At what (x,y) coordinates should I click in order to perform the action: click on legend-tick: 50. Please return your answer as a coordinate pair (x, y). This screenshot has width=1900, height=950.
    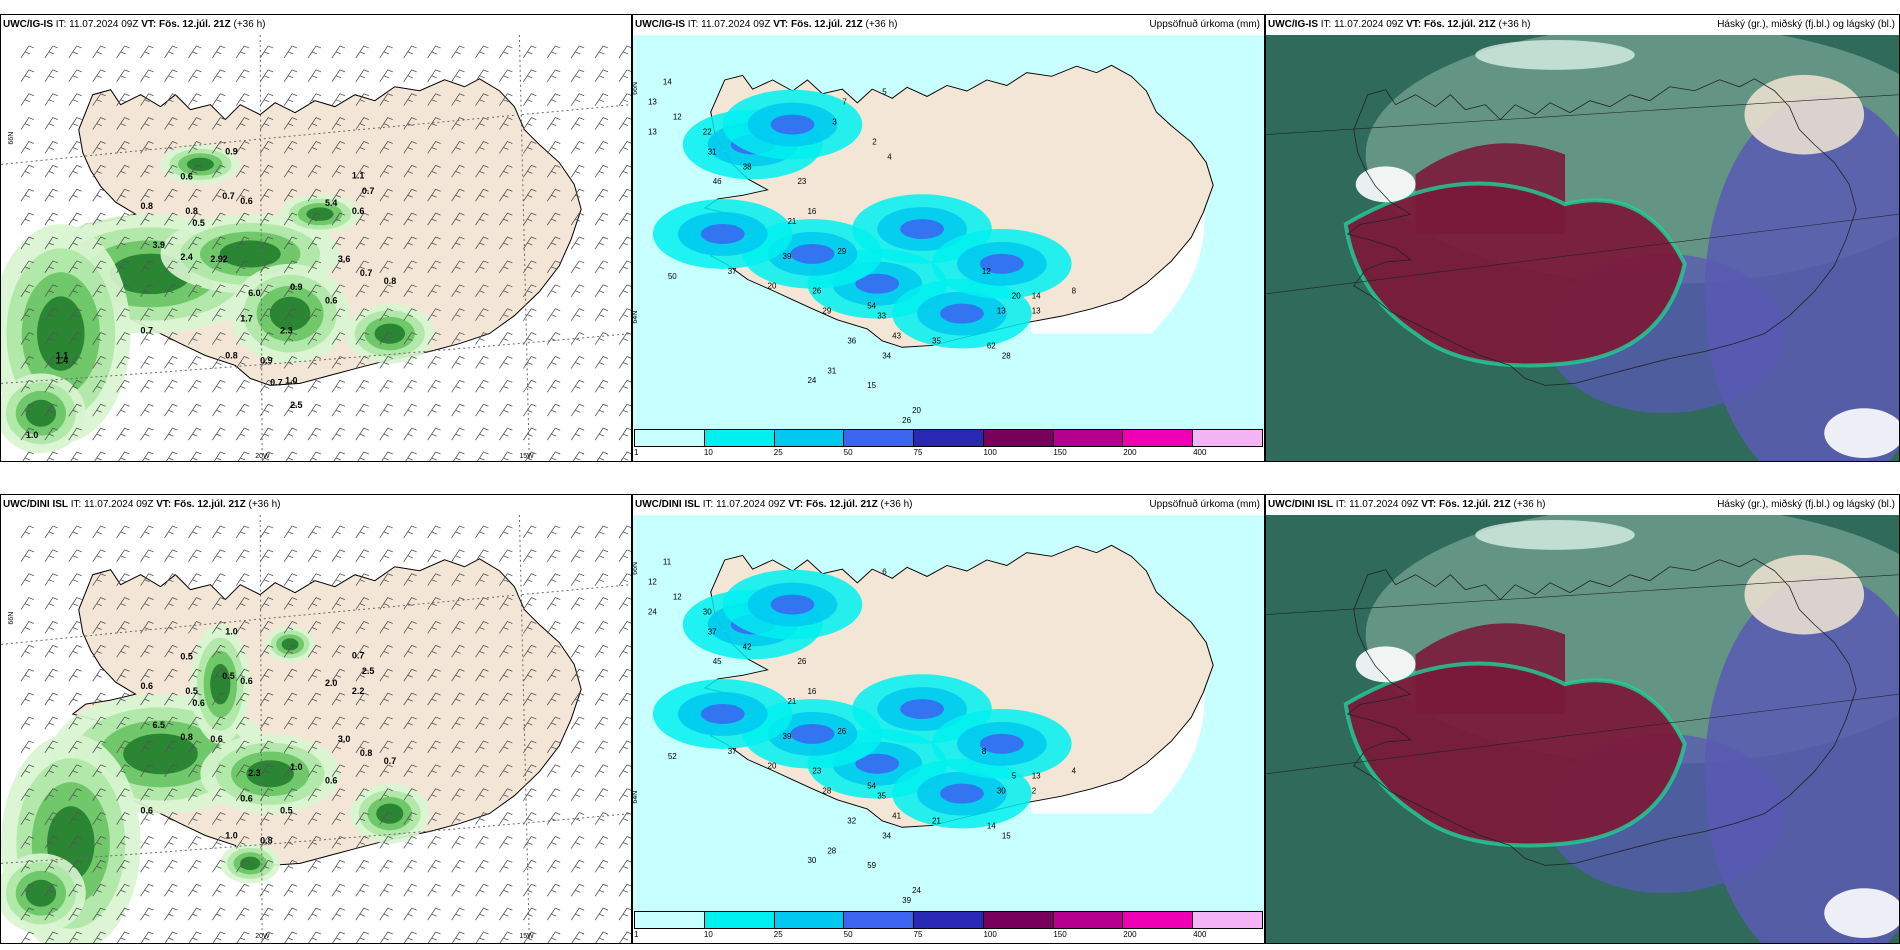
    Looking at the image, I should click on (848, 934).